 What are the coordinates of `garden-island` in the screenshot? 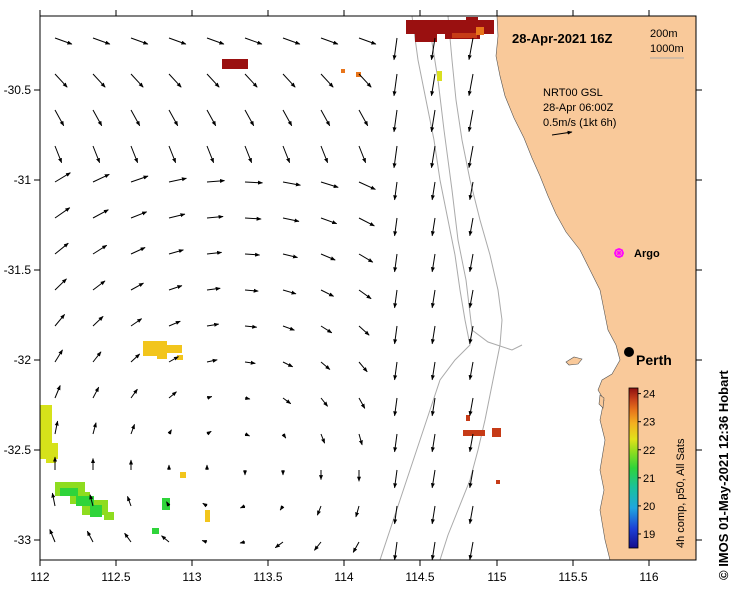 It's located at (601, 401).